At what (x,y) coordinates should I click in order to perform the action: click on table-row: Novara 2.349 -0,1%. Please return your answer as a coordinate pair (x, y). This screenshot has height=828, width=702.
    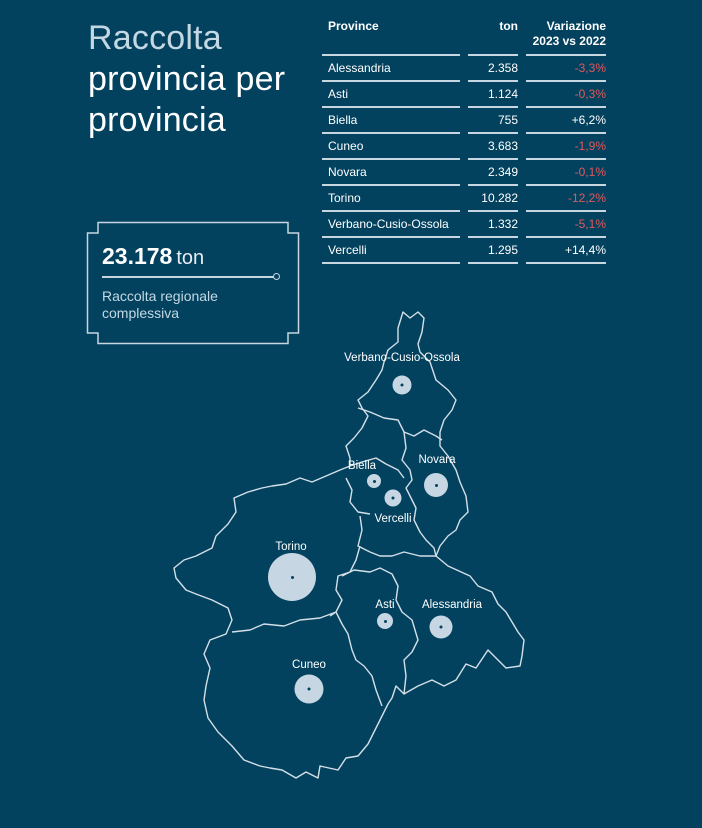
    Looking at the image, I should click on (464, 172).